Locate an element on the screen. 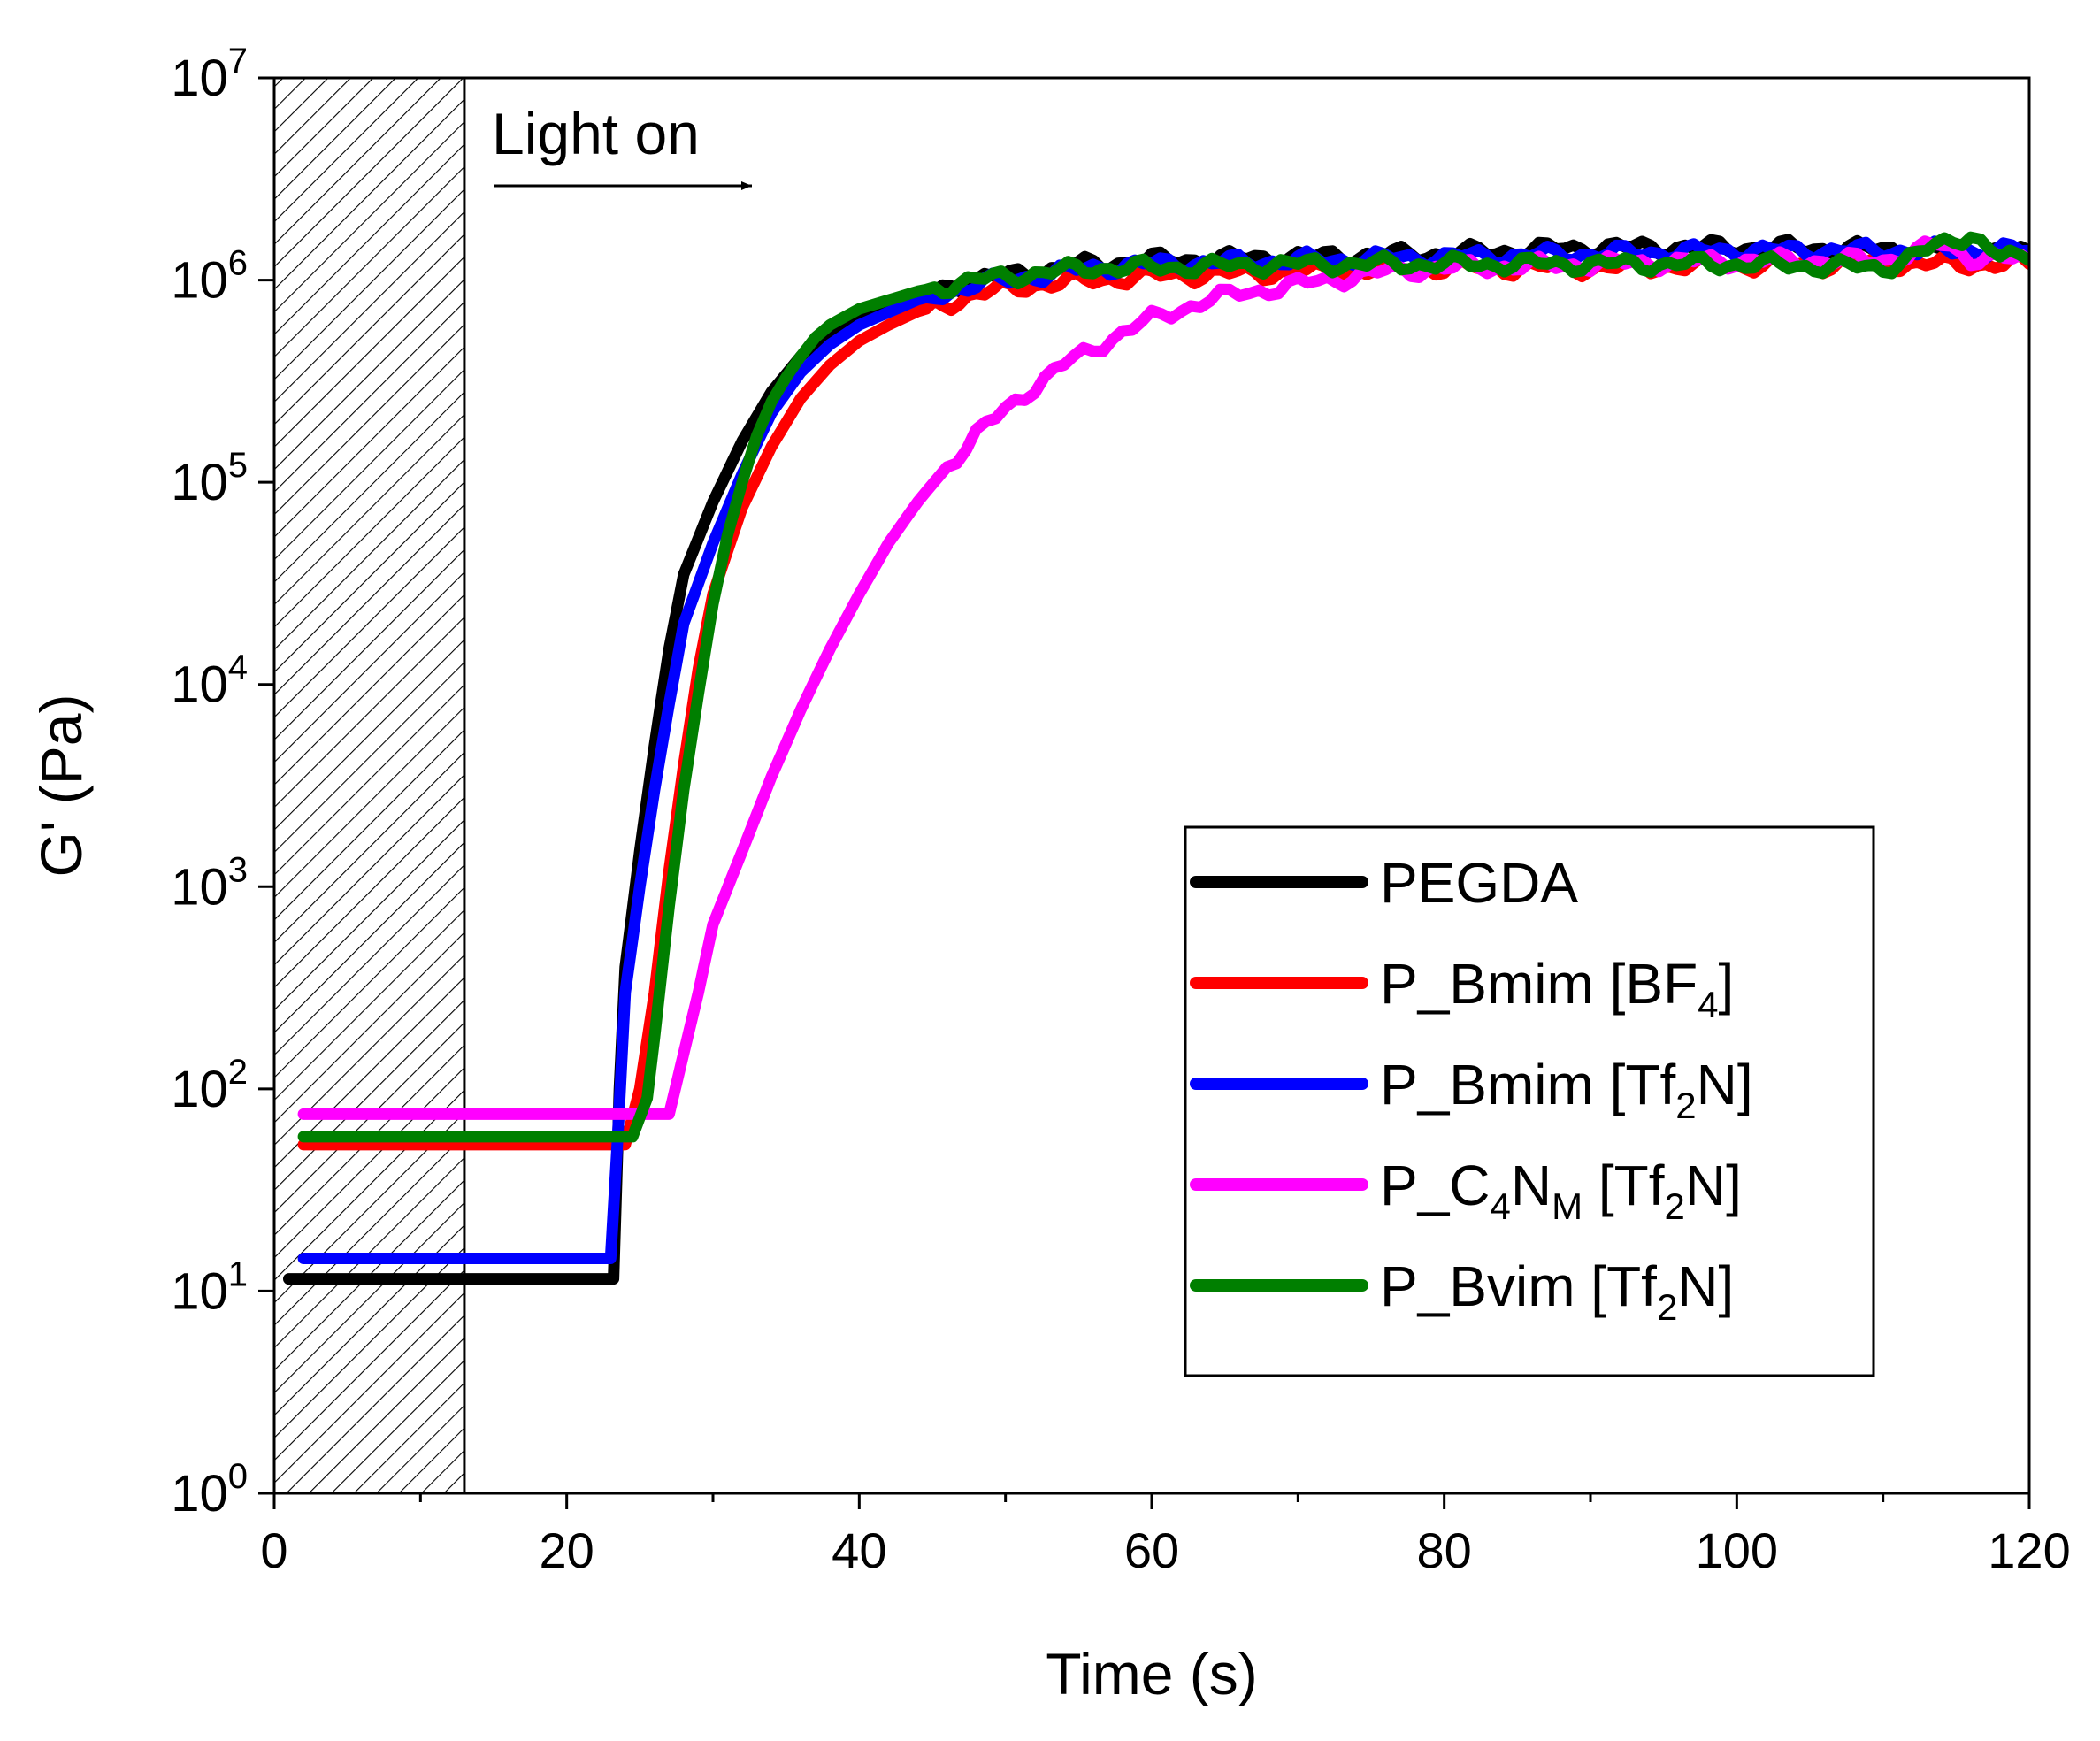  x-axis-label: Time (s) is located at coordinates (1152, 1673).